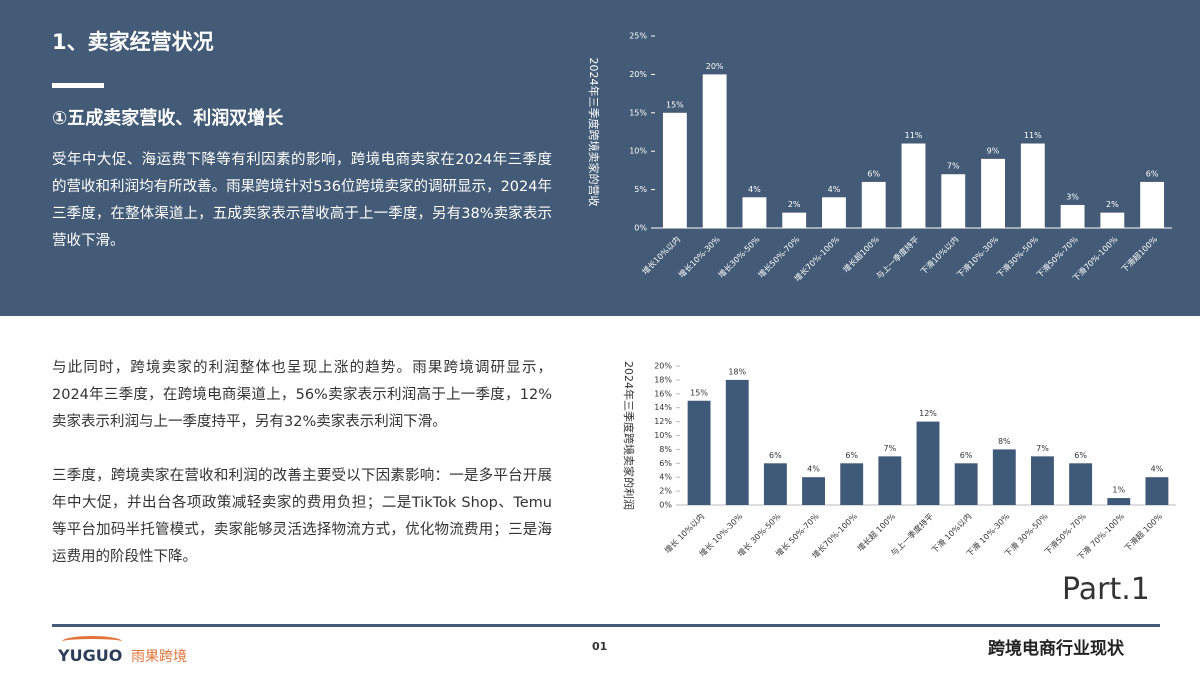 The height and width of the screenshot is (675, 1200). Describe the element at coordinates (1017, 257) in the screenshot. I see `x-tick-label: 下滑30%-50%` at that location.